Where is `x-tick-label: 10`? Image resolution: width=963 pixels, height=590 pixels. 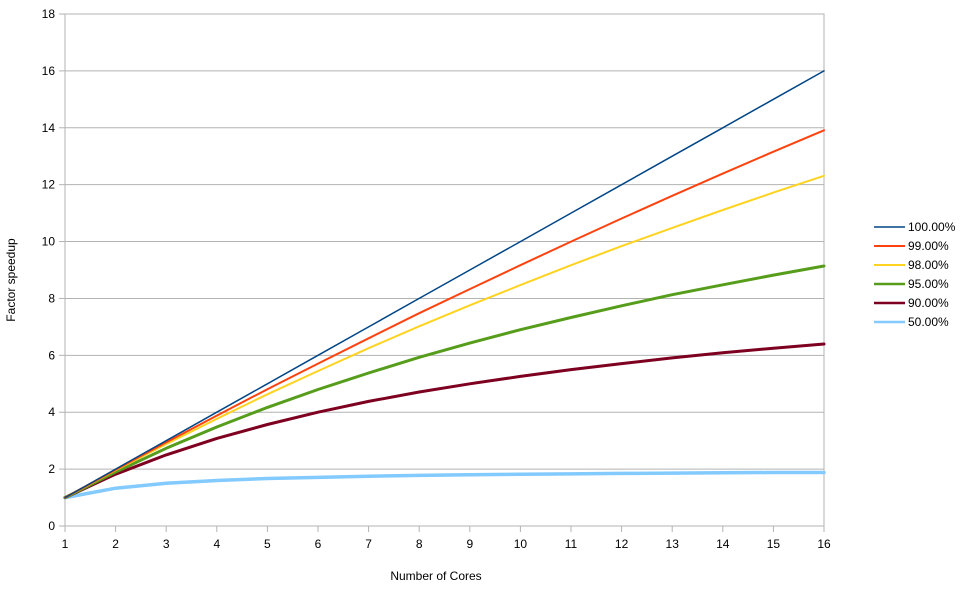 x-tick-label: 10 is located at coordinates (521, 544).